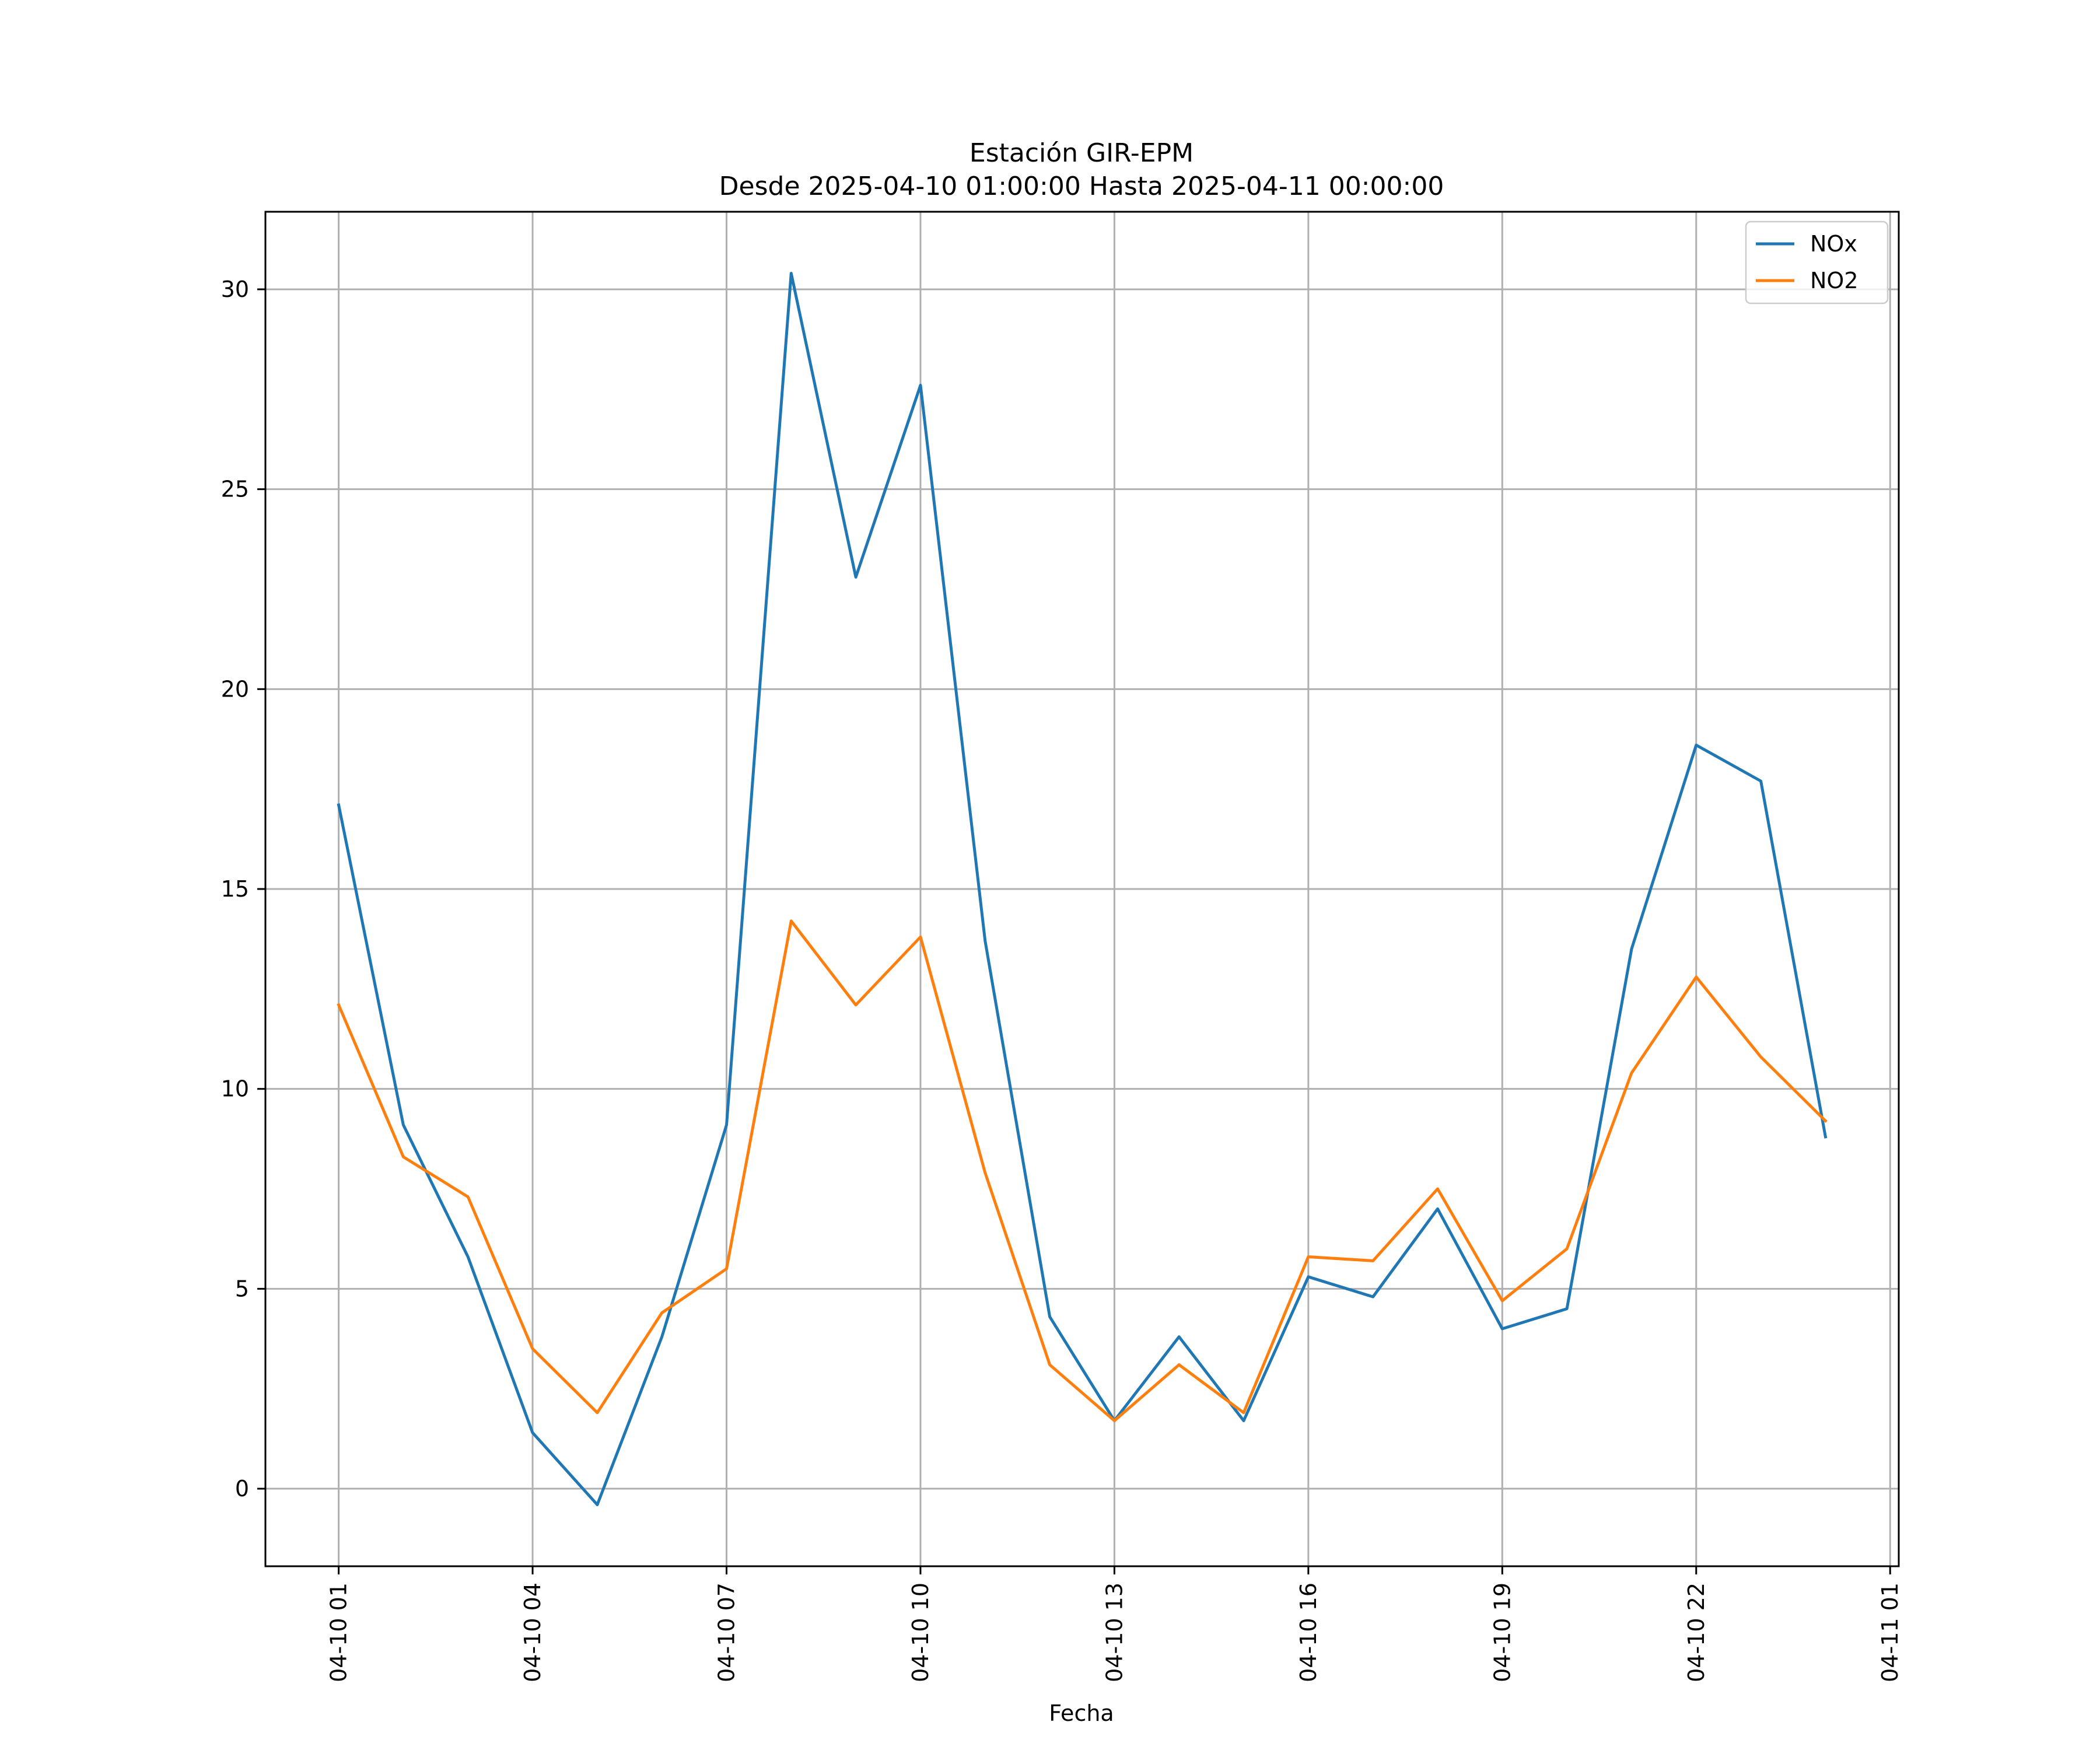 This screenshot has height=1750, width=2100. I want to click on y-tick-label: 0, so click(242, 1489).